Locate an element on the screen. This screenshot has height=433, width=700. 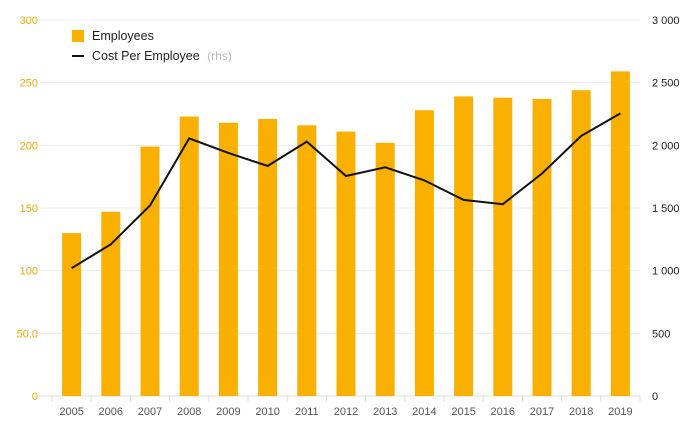
legend-employees-swatch is located at coordinates (78, 36).